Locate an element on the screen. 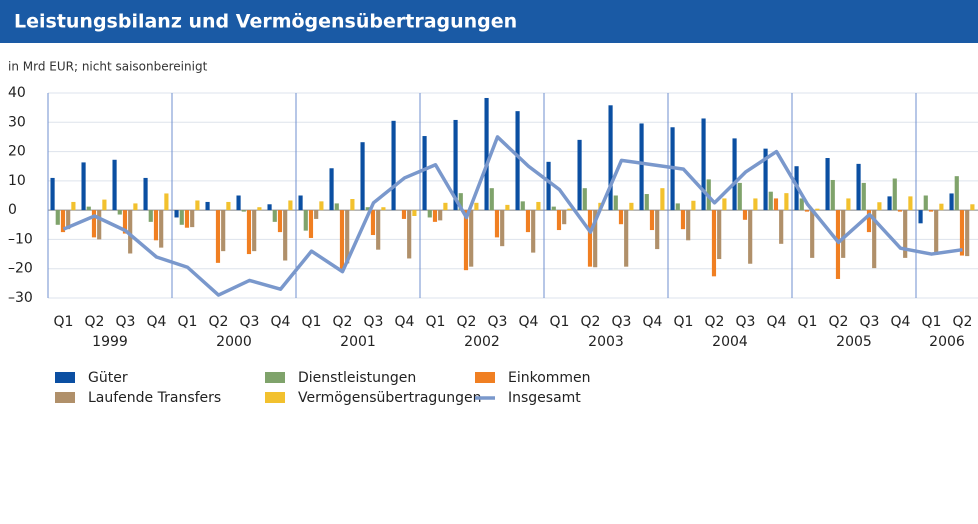 This screenshot has height=524, width=978. legend-swatch is located at coordinates (275, 397).